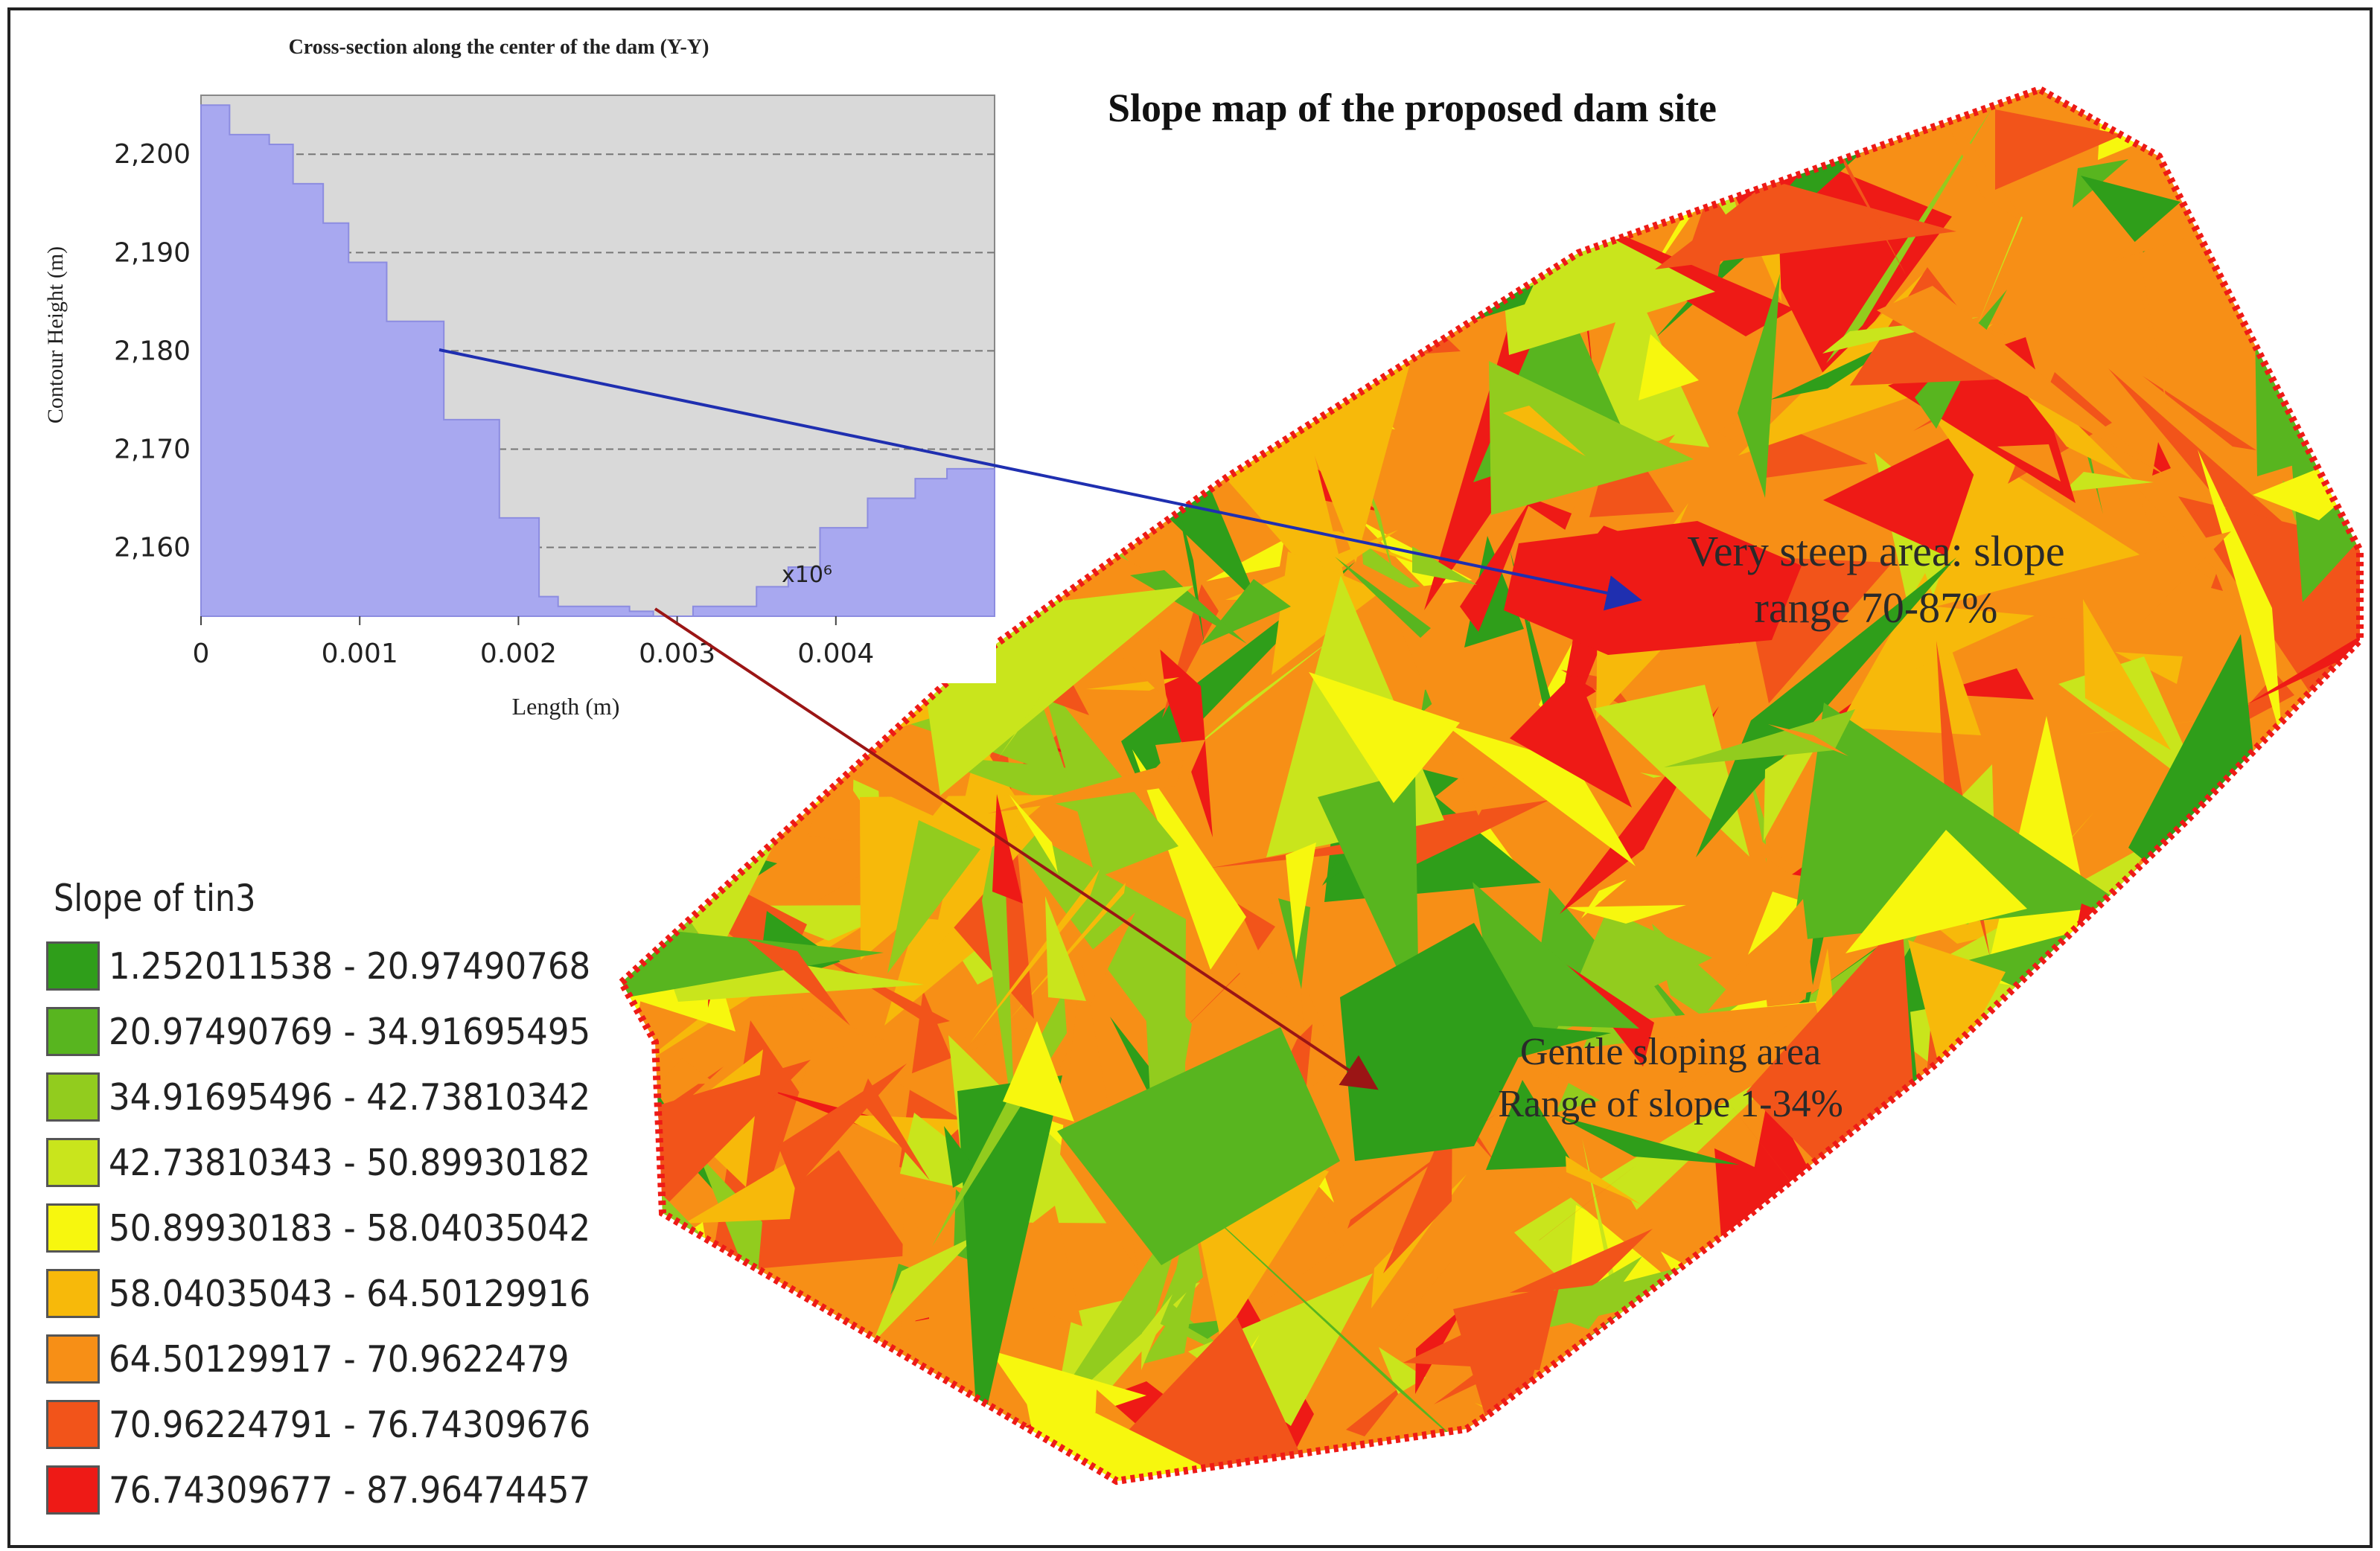 This screenshot has width=2380, height=1551. I want to click on x-tick-label: 0.002, so click(518, 654).